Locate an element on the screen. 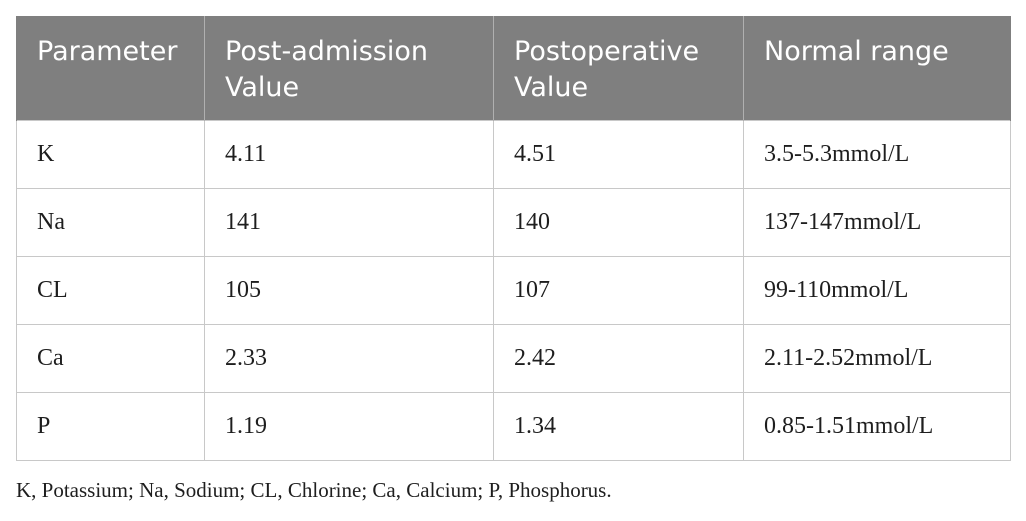  cell-postoperative: 140 is located at coordinates (618, 222).